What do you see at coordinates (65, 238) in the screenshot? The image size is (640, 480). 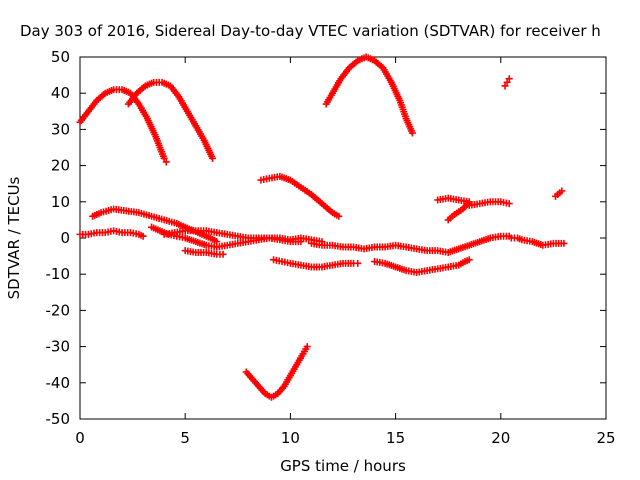 I see `y-tick-label: 0` at bounding box center [65, 238].